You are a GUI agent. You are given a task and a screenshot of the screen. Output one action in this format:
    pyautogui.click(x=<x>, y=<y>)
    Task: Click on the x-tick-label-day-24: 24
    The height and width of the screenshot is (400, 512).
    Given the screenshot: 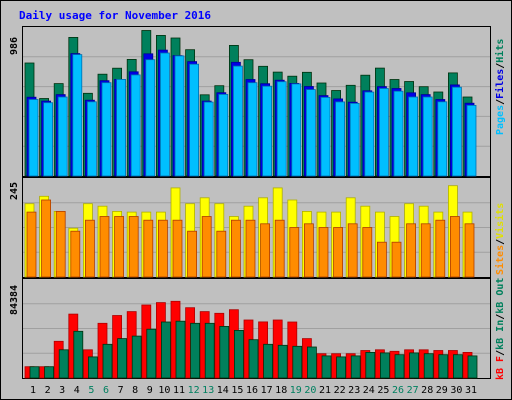 What is the action you would take?
    pyautogui.click(x=369, y=390)
    